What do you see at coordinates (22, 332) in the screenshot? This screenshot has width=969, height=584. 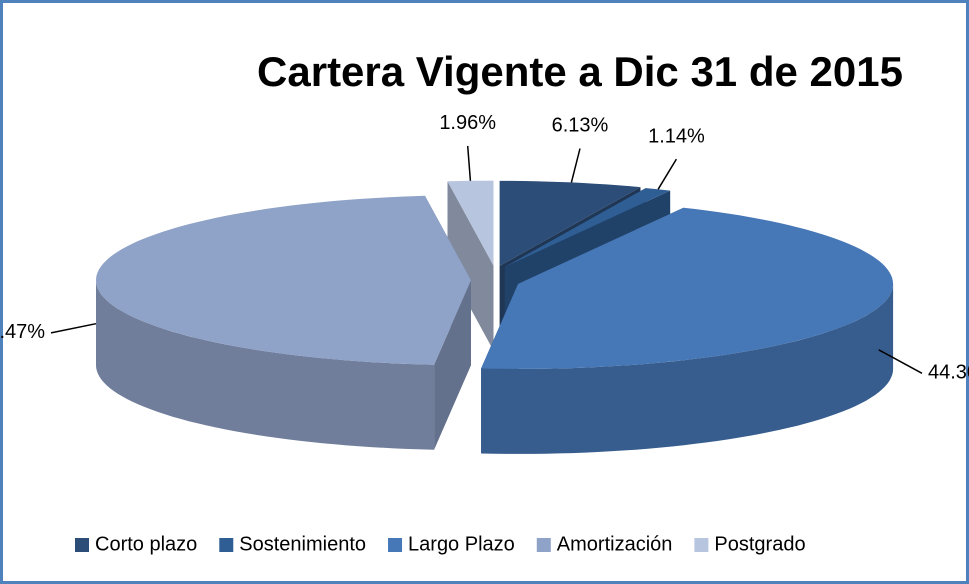 I see `data-label: 46.47%` at bounding box center [22, 332].